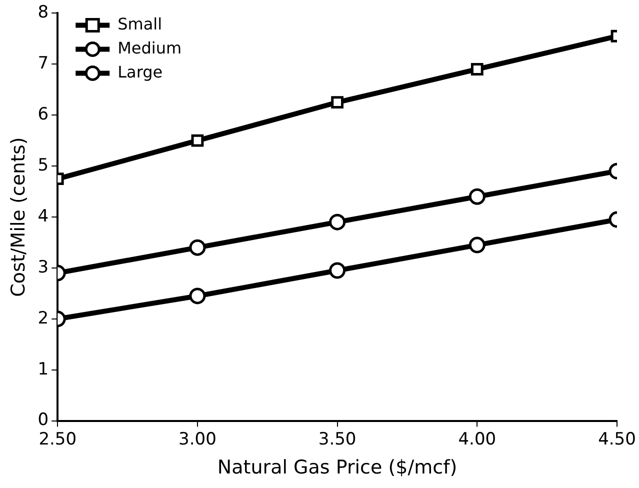 This screenshot has width=639, height=488. What do you see at coordinates (197, 439) in the screenshot?
I see `x-tick-label: 3.00` at bounding box center [197, 439].